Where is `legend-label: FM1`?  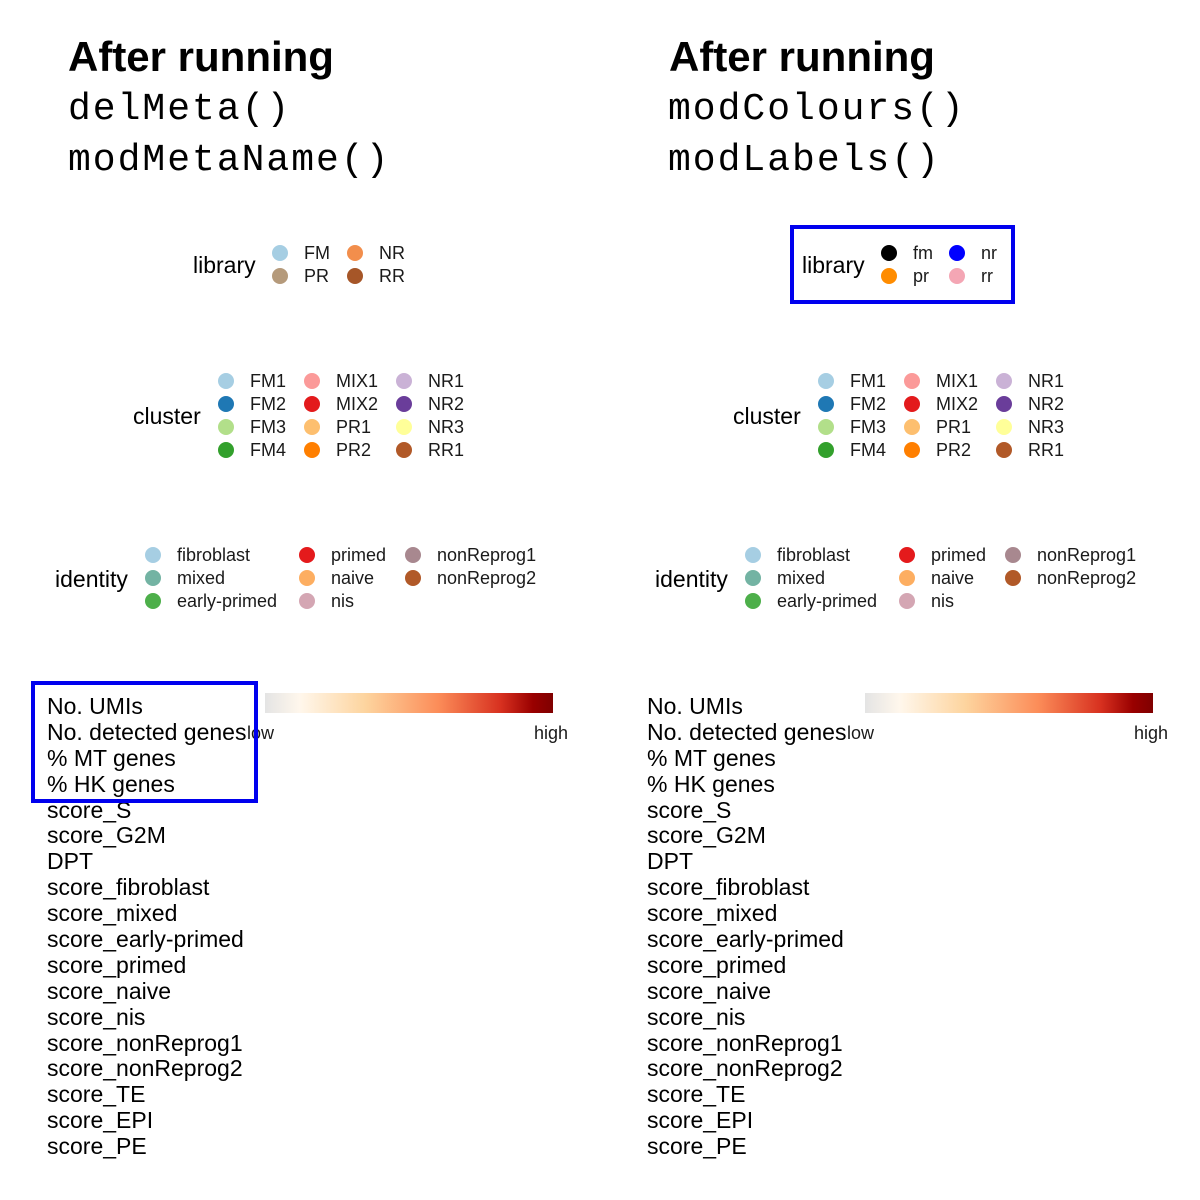
legend-label: FM1 is located at coordinates (268, 381).